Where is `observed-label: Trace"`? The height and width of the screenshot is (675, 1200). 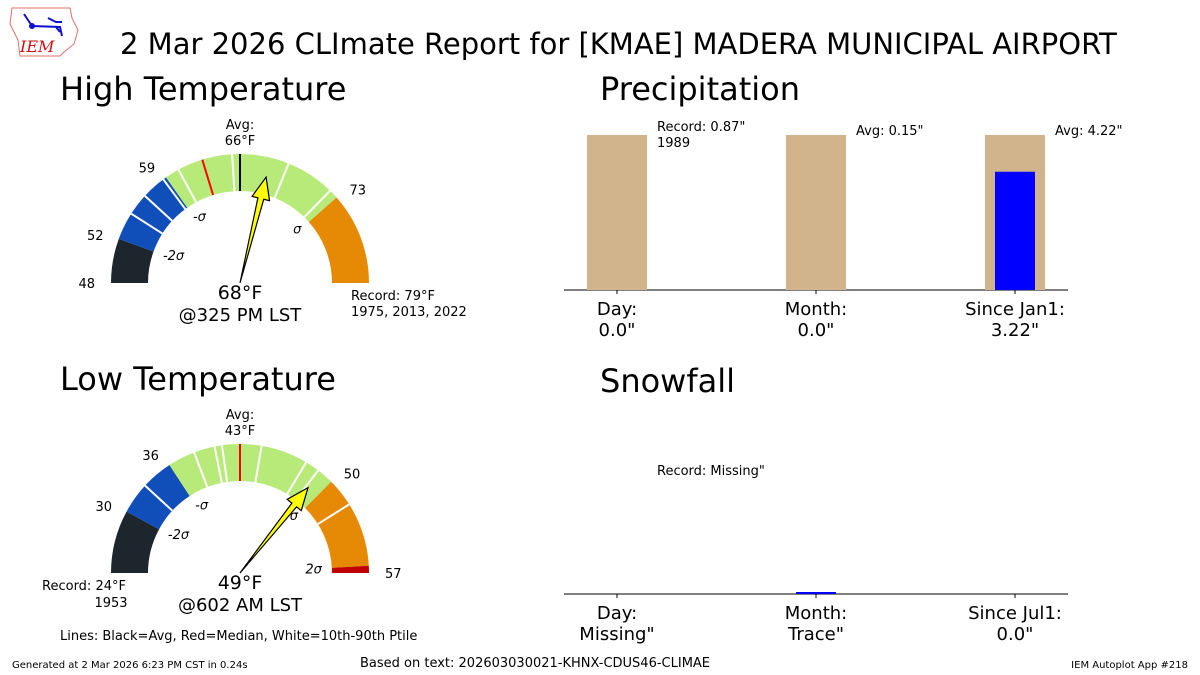
observed-label: Trace" is located at coordinates (815, 634).